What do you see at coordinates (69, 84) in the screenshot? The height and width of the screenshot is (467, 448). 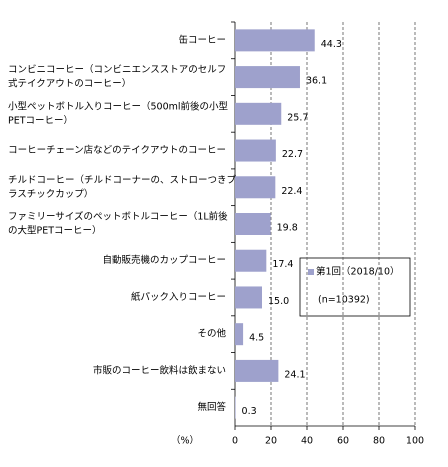 I see `y-tick-label: 式テイクアウトのコーヒー）` at bounding box center [69, 84].